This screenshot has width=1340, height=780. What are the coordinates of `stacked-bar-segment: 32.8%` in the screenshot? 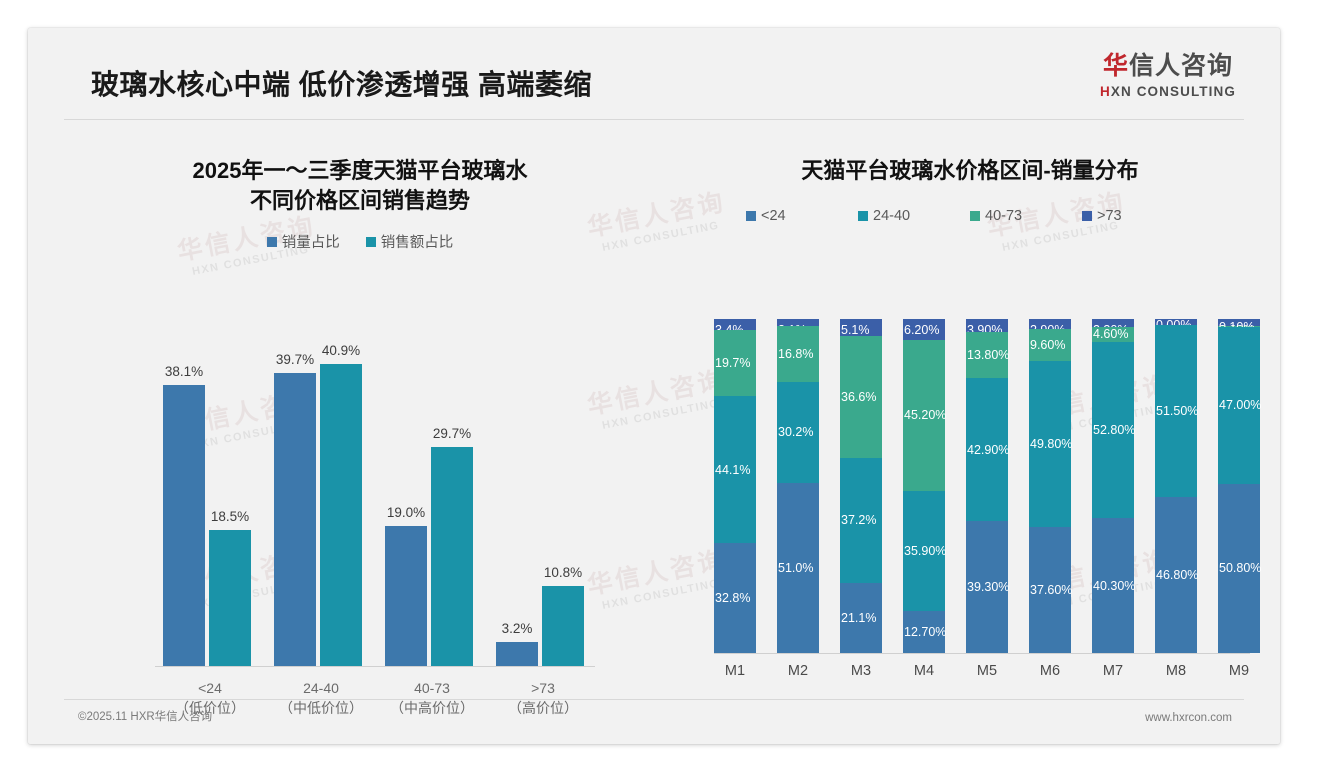 It's located at (735, 598).